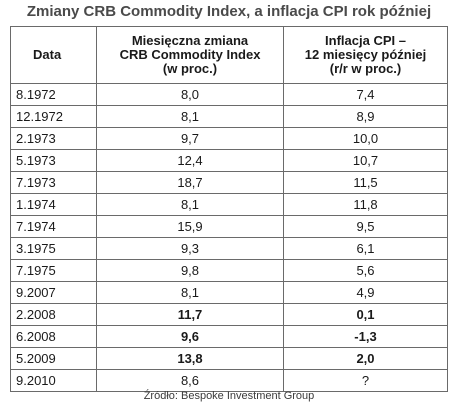 This screenshot has height=412, width=458. Describe the element at coordinates (365, 160) in the screenshot. I see `cell-cpi-inflation: 10,7` at that location.